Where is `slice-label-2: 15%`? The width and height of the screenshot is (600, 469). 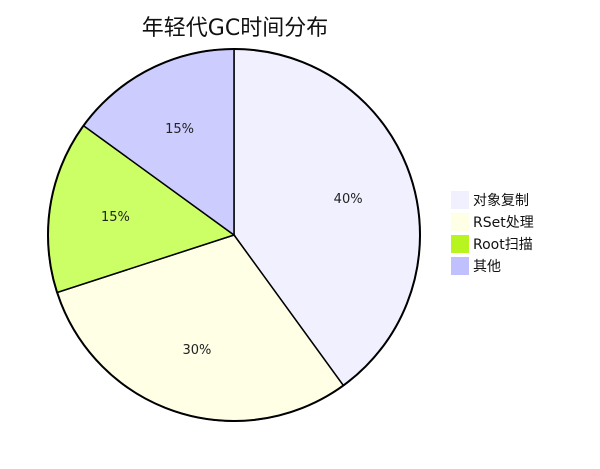 slice-label-2: 15% is located at coordinates (115, 217).